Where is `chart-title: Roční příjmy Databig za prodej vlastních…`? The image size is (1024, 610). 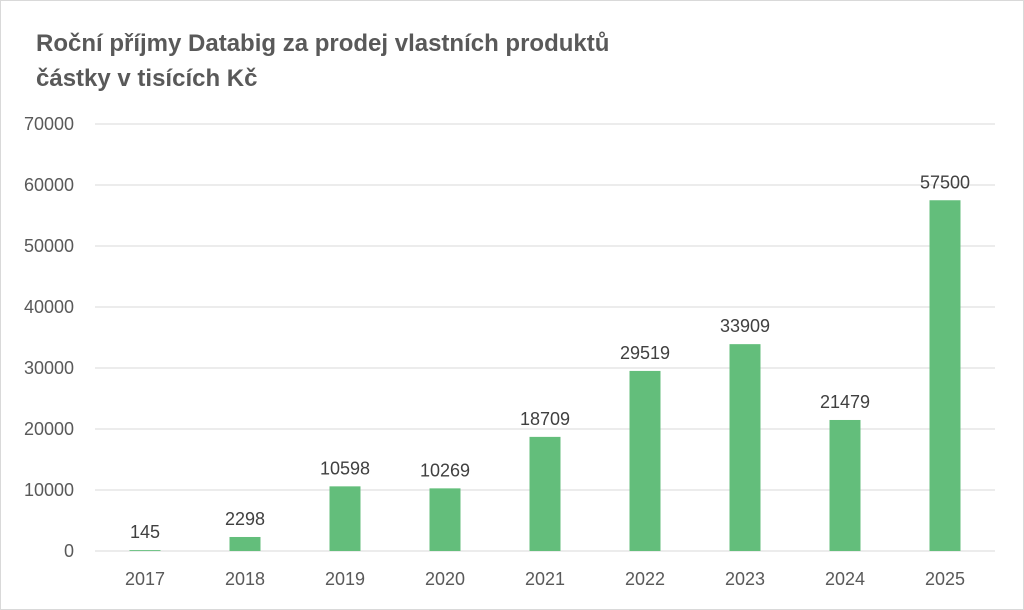 chart-title: Roční příjmy Databig za prodej vlastních… is located at coordinates (323, 43).